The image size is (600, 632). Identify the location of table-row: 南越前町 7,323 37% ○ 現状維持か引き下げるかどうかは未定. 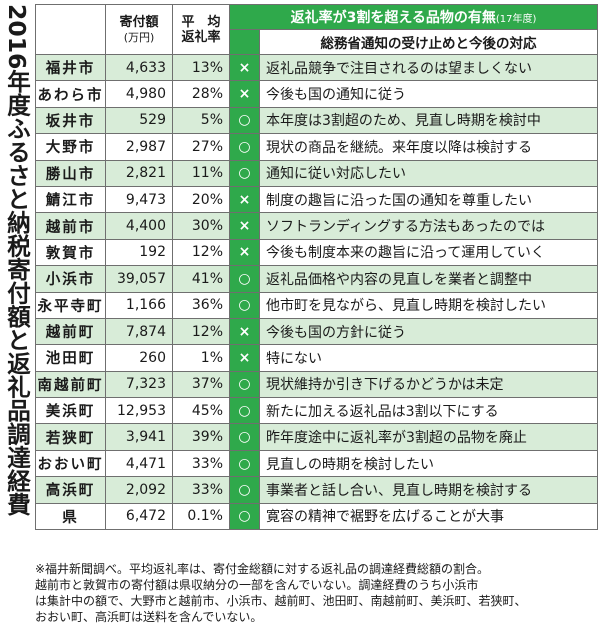
(317, 384).